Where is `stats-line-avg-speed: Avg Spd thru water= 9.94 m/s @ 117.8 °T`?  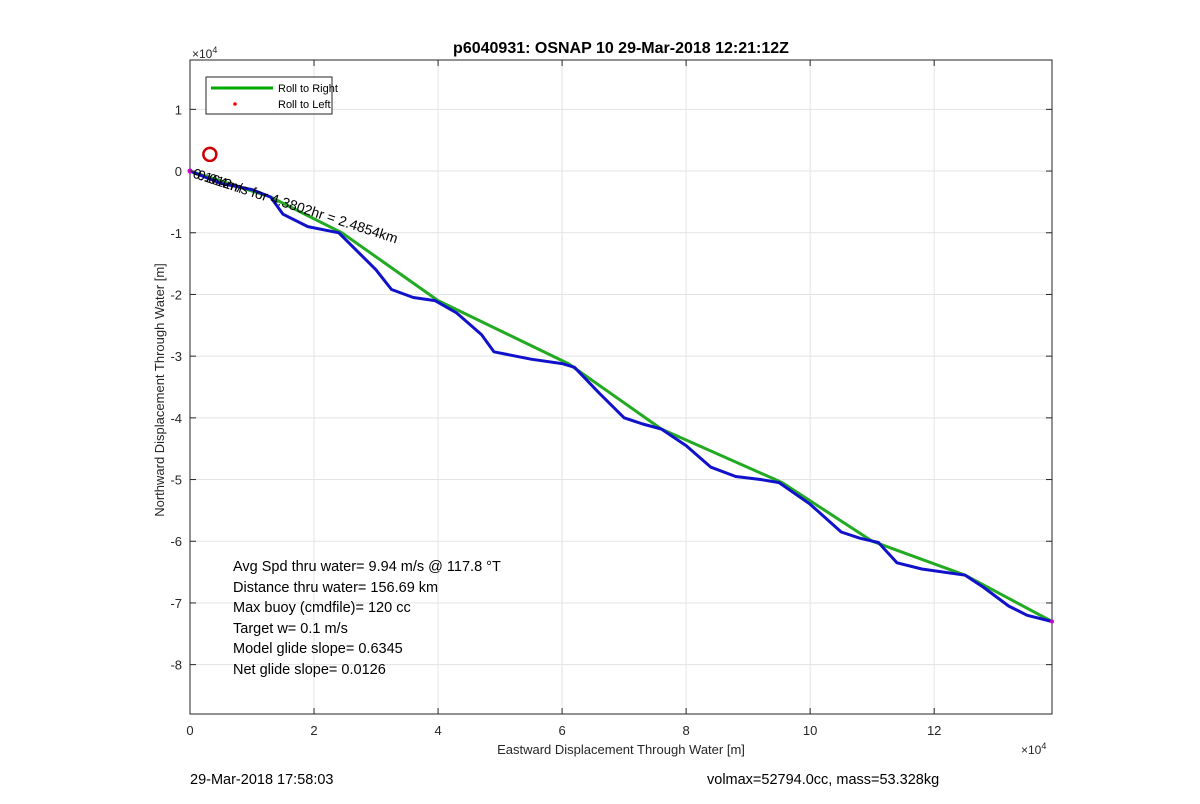 stats-line-avg-speed: Avg Spd thru water= 9.94 m/s @ 117.8 °T is located at coordinates (367, 567).